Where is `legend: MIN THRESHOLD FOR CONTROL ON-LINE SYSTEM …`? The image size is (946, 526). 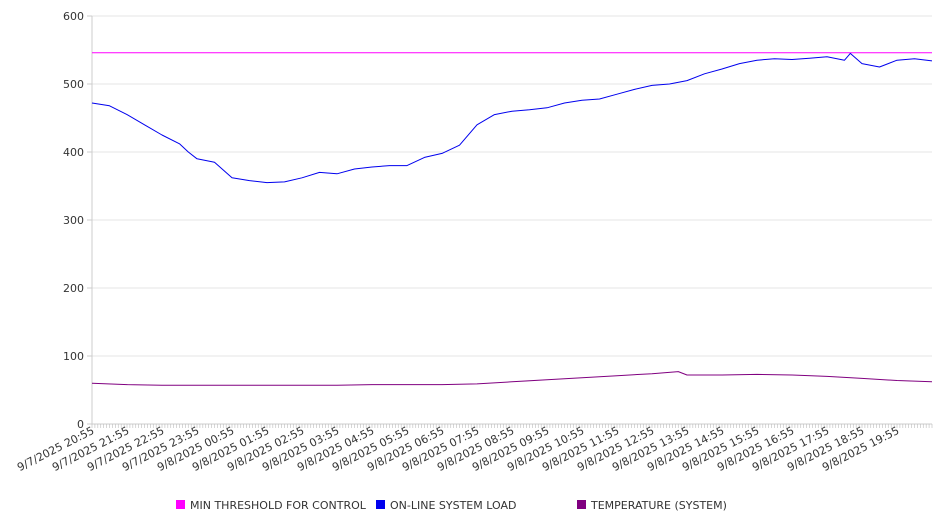
legend: MIN THRESHOLD FOR CONTROL ON-LINE SYSTEM … is located at coordinates (451, 505).